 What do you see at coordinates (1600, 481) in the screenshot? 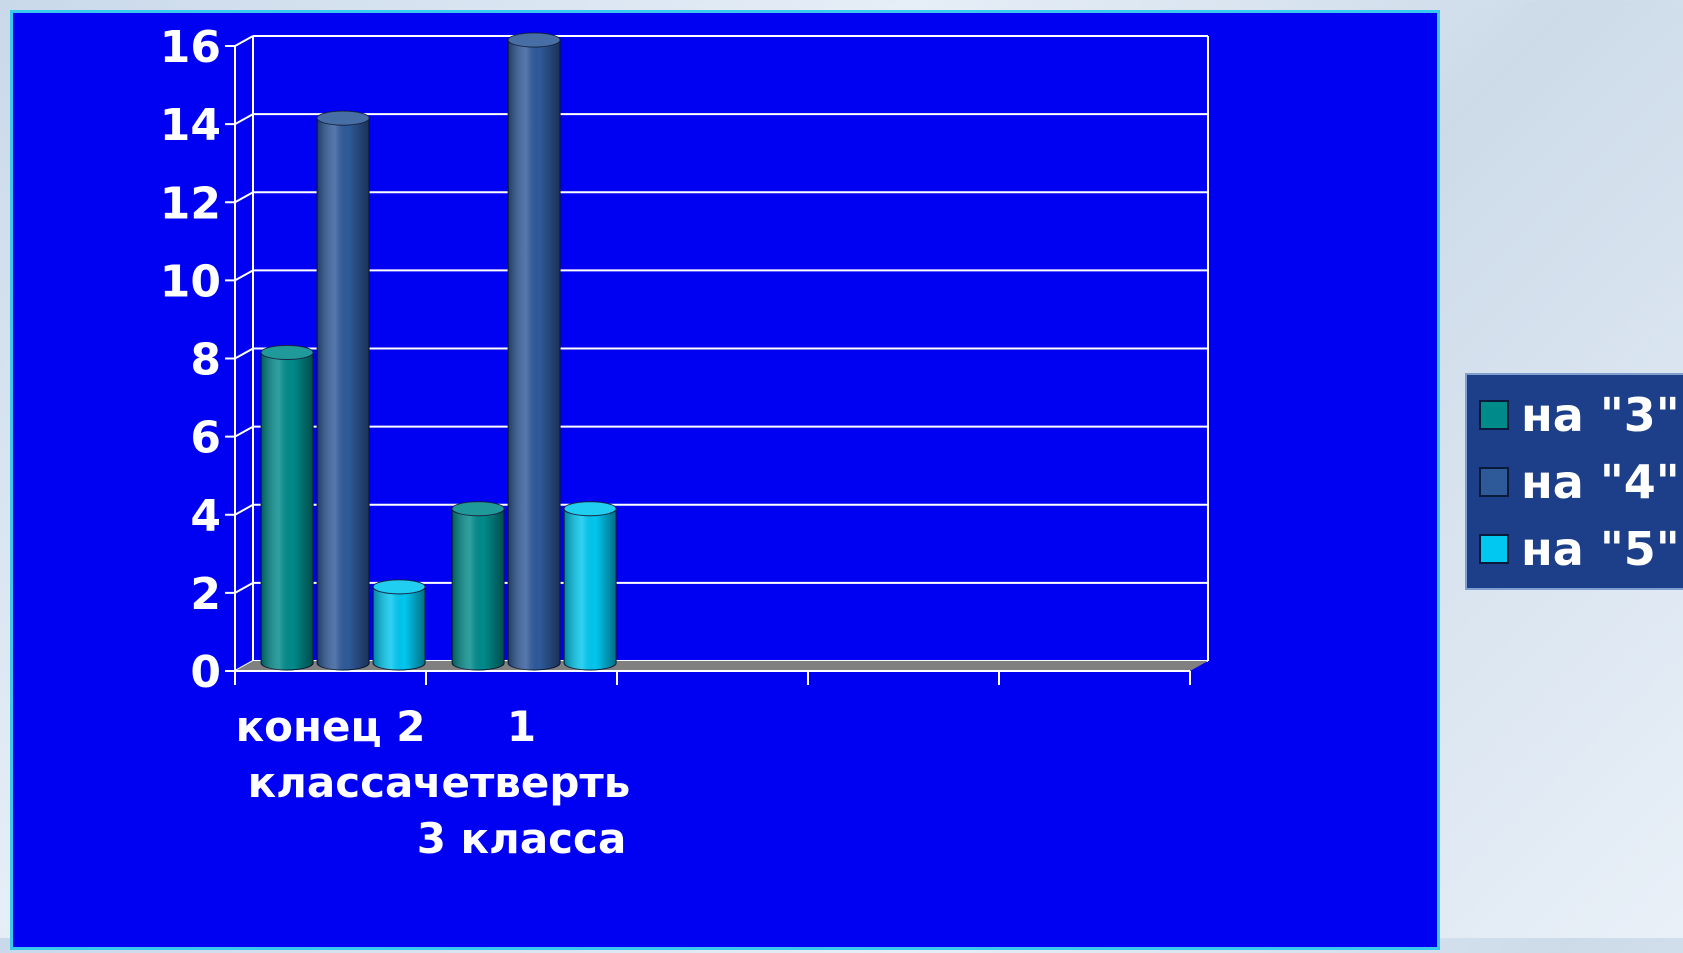
I see `legend-label-4: на "4"` at bounding box center [1600, 481].